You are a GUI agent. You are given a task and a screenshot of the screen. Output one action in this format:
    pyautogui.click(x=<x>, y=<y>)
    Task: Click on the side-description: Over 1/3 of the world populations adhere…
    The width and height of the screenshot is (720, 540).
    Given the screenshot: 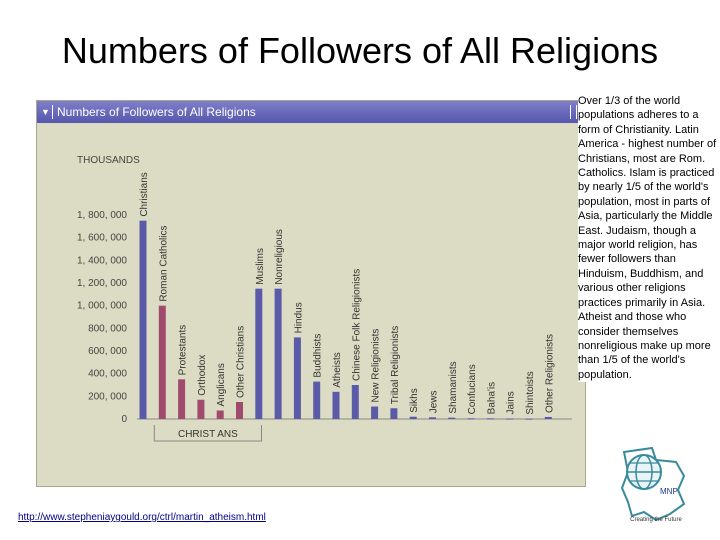 What is the action you would take?
    pyautogui.click(x=649, y=238)
    